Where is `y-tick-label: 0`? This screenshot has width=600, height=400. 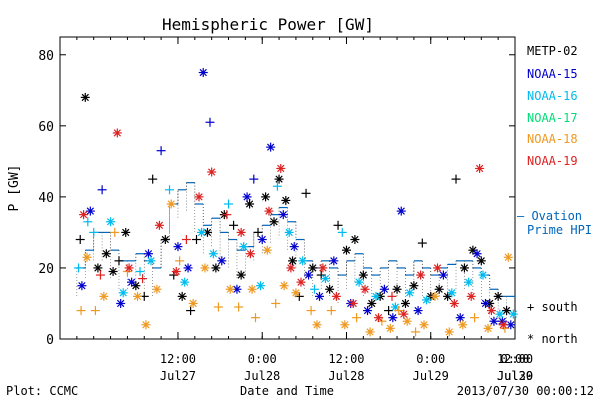 y-tick-label: 0 is located at coordinates (50, 340).